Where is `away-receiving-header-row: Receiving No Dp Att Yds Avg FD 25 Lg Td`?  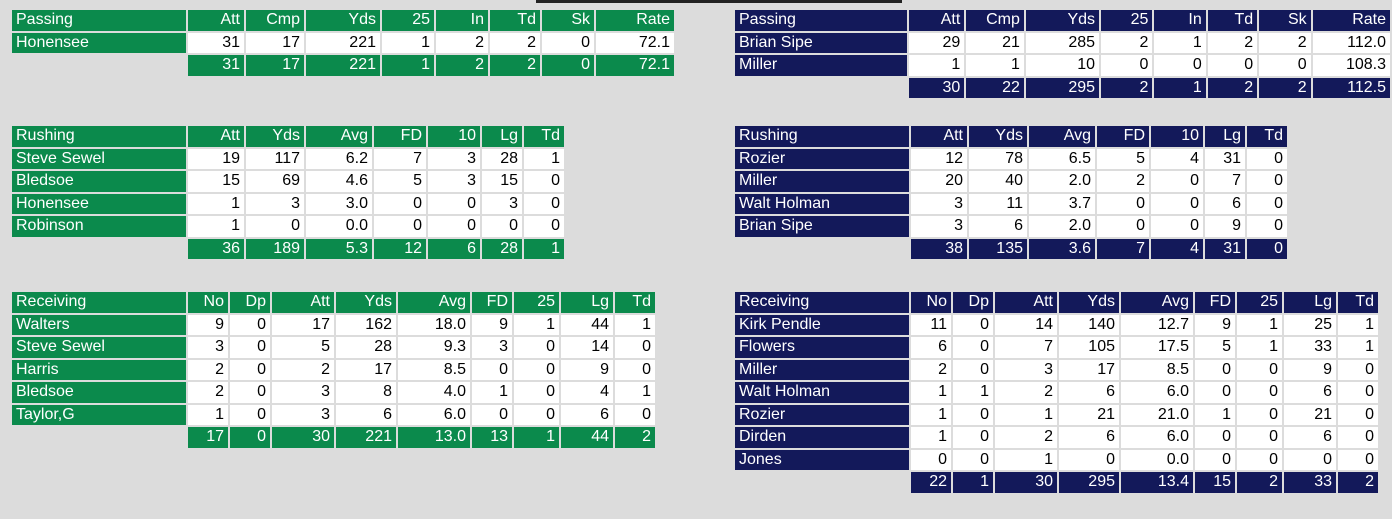
away-receiving-header-row: Receiving No Dp Att Yds Avg FD 25 Lg Td is located at coordinates (1056, 302).